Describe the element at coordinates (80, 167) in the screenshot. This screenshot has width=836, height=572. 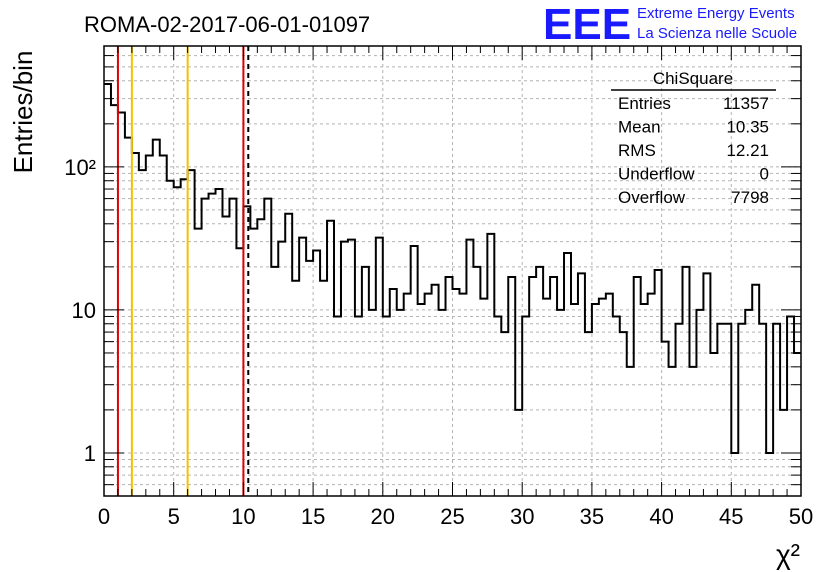
I see `y-tick-label: 10²` at that location.